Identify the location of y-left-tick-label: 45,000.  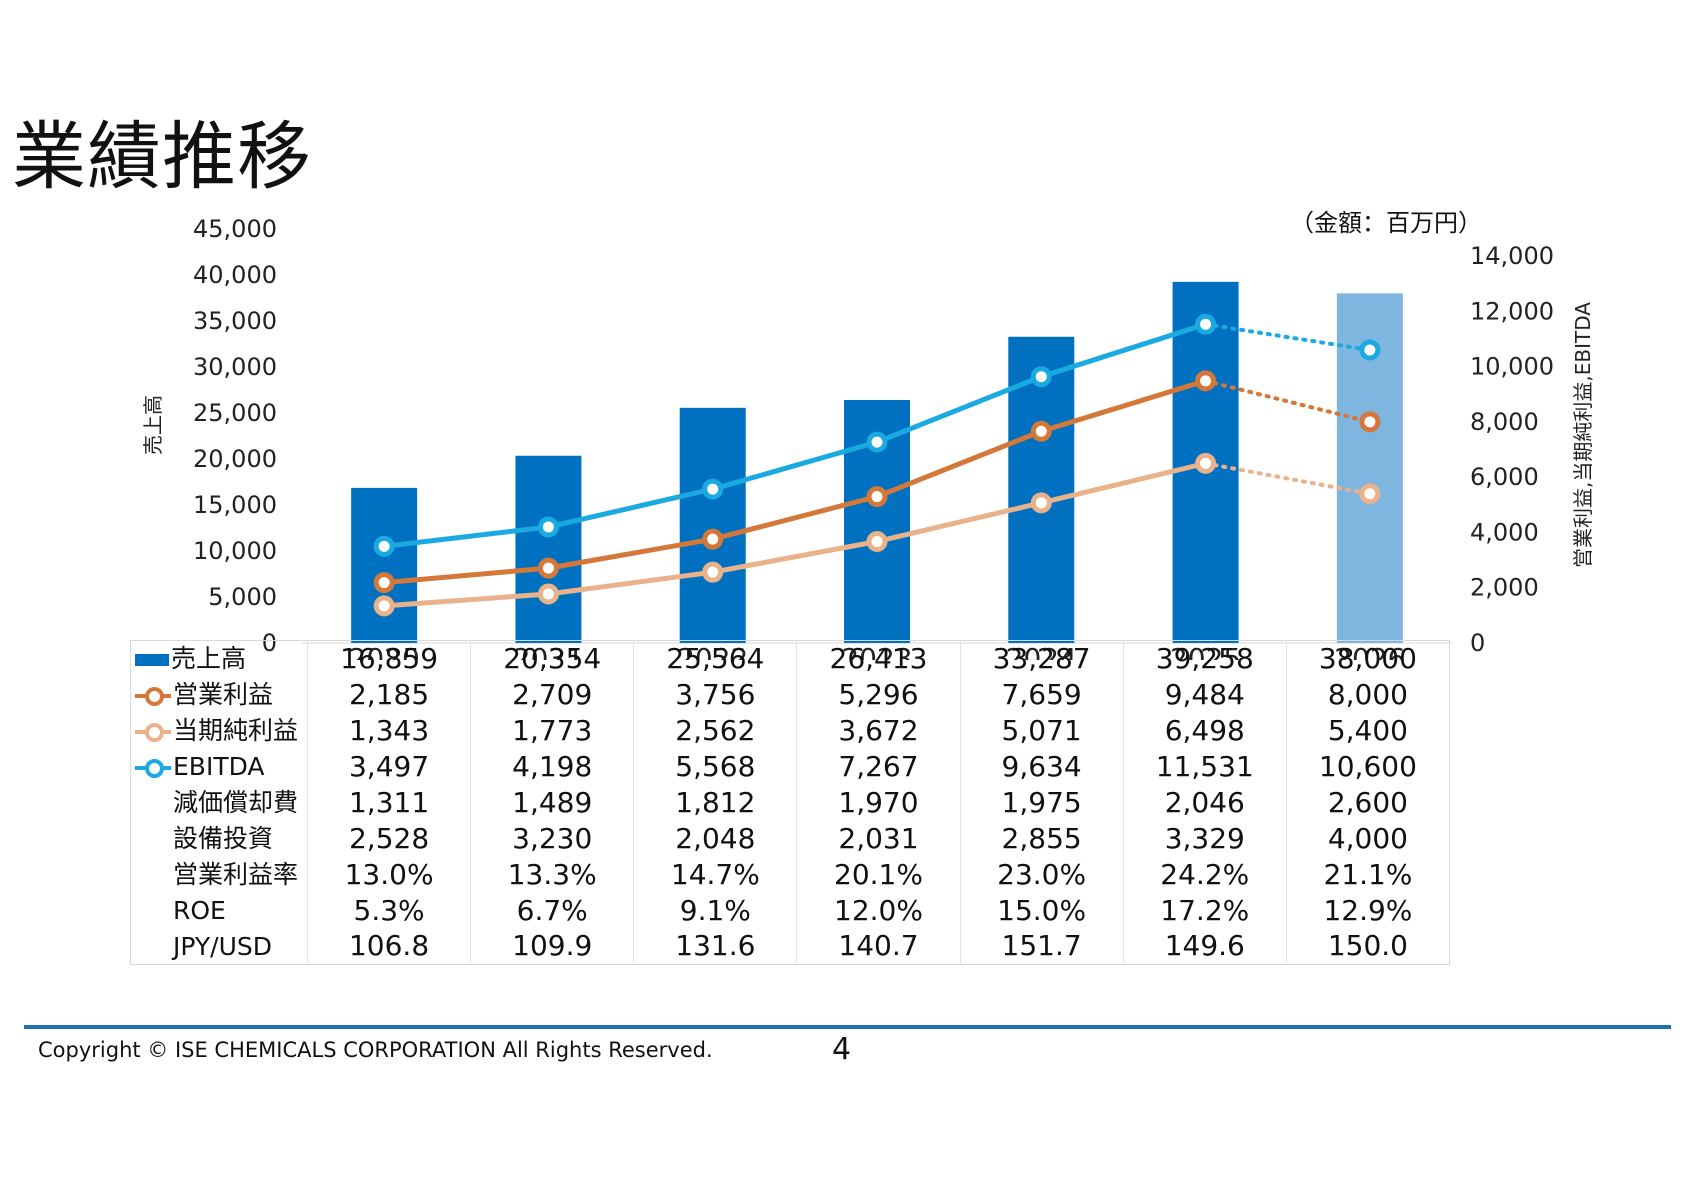
(235, 229).